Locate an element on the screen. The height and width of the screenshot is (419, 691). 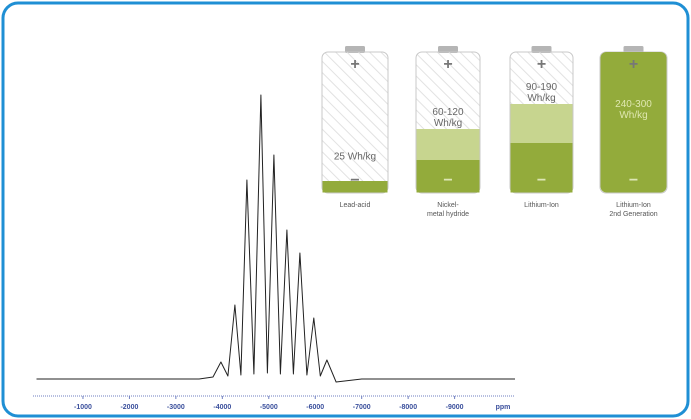
battery-name: Nickel-metal hydride is located at coordinates (448, 210).